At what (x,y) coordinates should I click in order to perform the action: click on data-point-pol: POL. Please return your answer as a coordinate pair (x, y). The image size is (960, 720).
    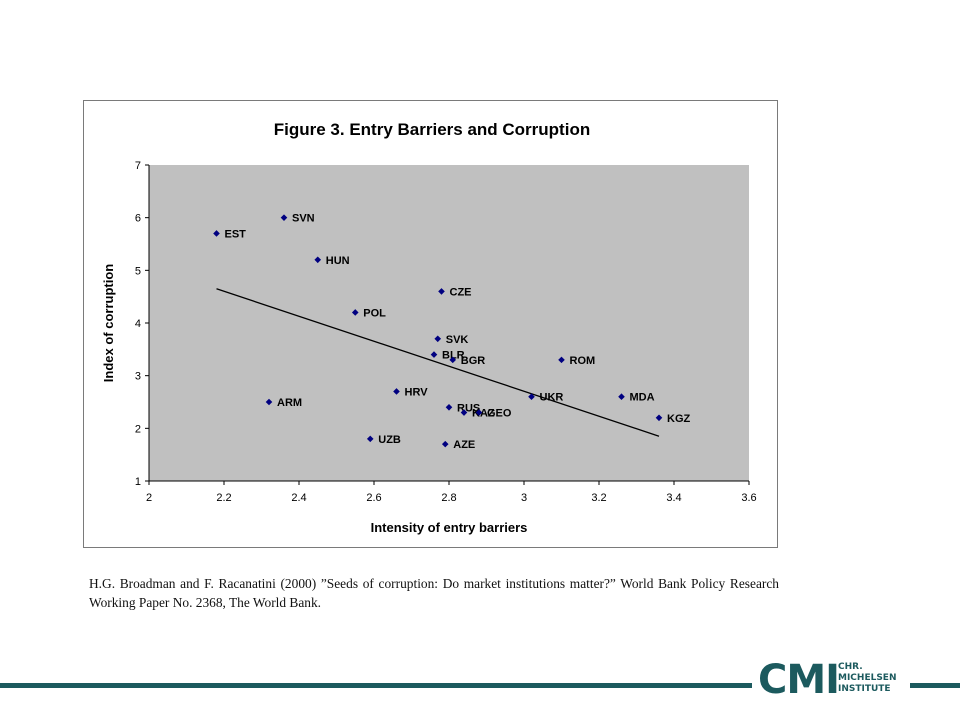
    Looking at the image, I should click on (368, 313).